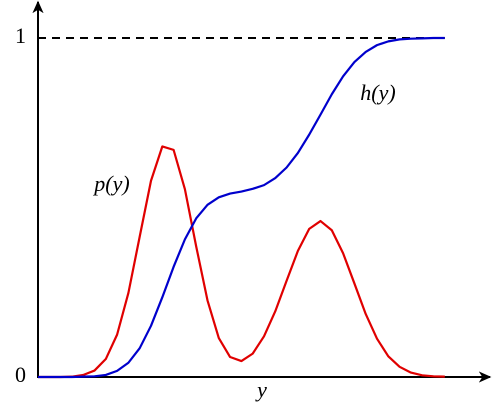  What do you see at coordinates (110, 183) in the screenshot?
I see `curve-label: p(y)` at bounding box center [110, 183].